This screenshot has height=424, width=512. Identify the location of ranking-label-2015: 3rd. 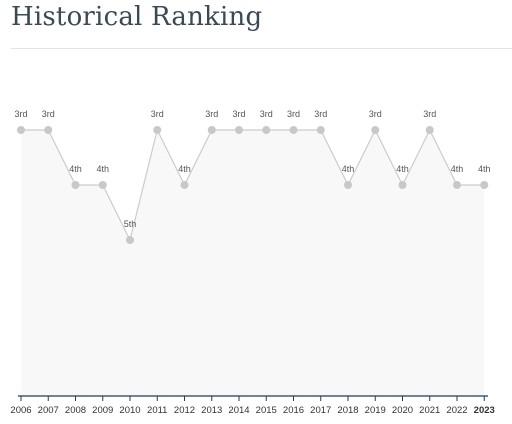
(266, 114).